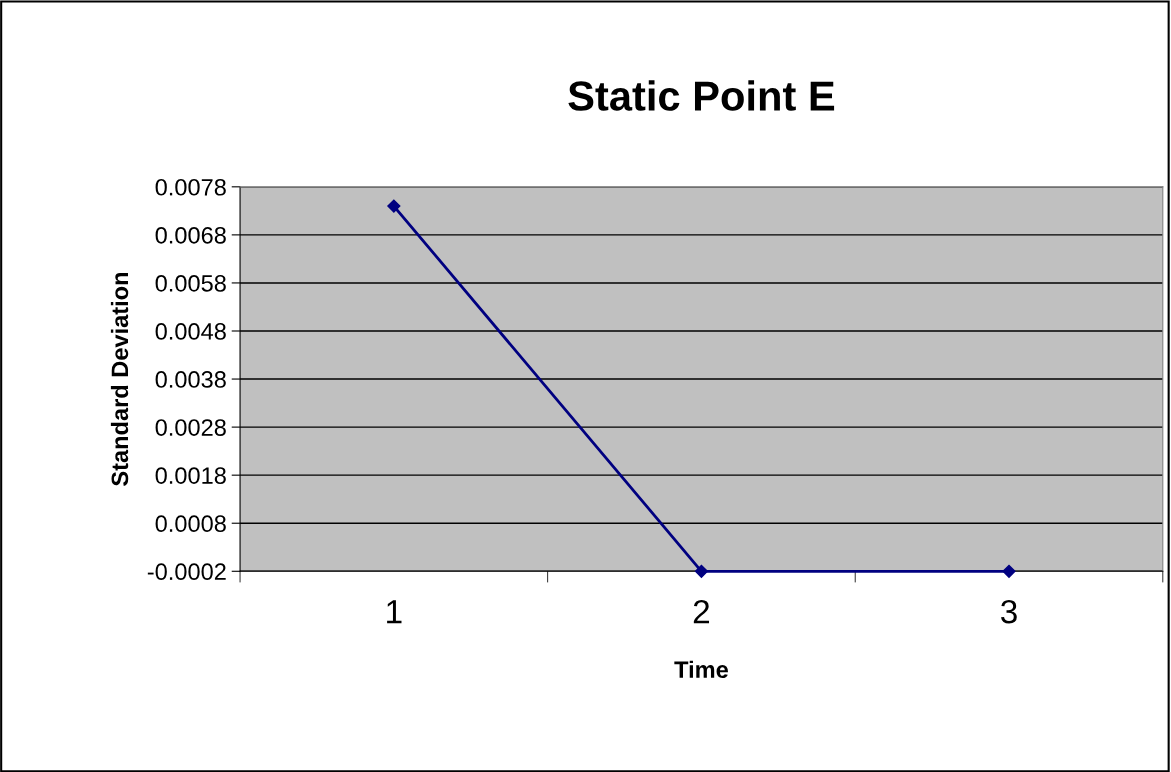 The height and width of the screenshot is (772, 1171). Describe the element at coordinates (1009, 611) in the screenshot. I see `x-tick-label: 3` at that location.